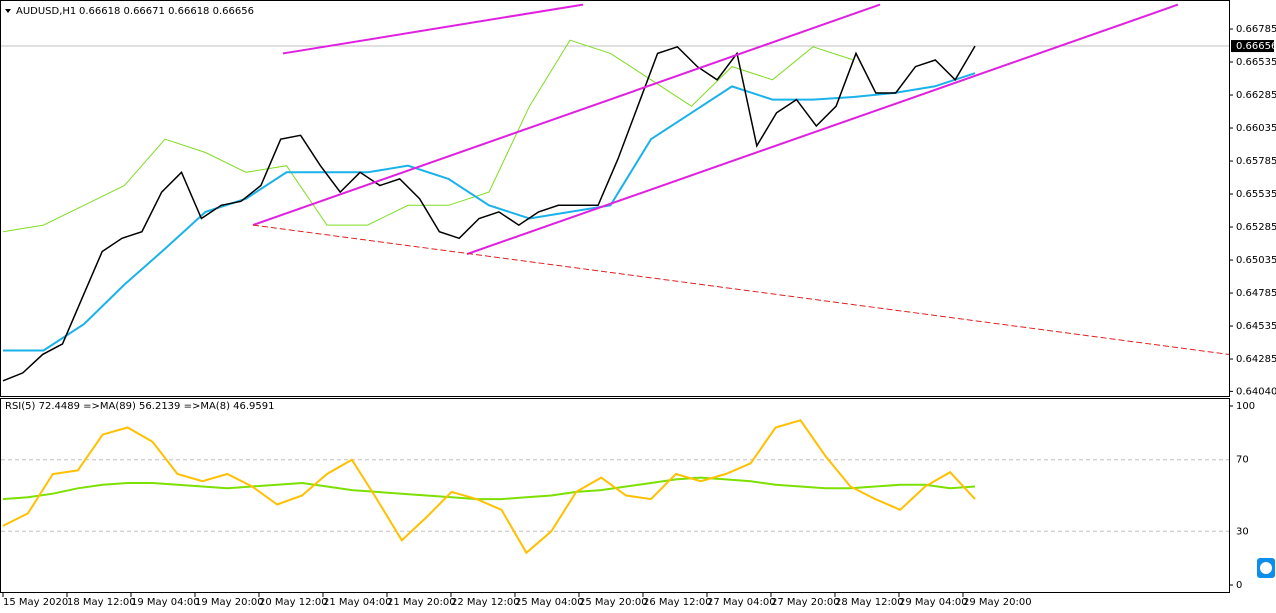 Image resolution: width=1276 pixels, height=613 pixels. Describe the element at coordinates (1256, 128) in the screenshot. I see `price-tick-label: 0.66035` at that location.